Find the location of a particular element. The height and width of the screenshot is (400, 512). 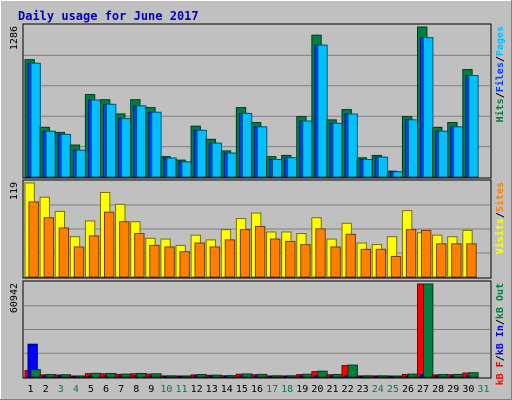

x-tick-label: 11 is located at coordinates (181, 389).